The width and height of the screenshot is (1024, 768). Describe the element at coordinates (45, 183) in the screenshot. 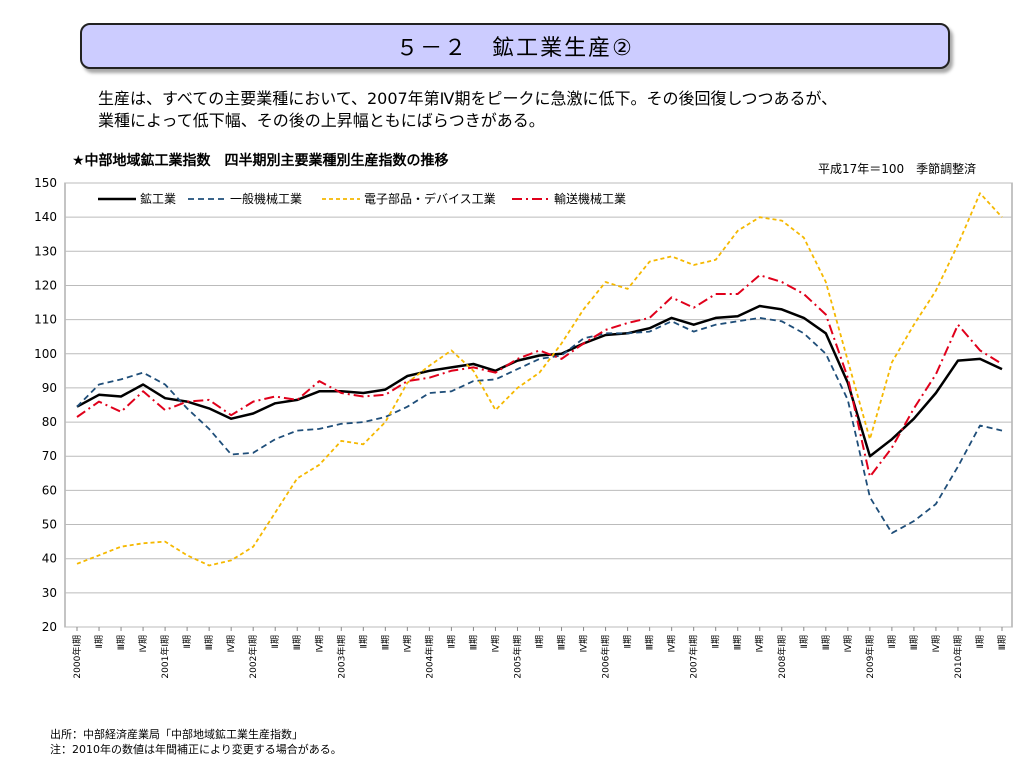

I see `y-tick-label: 150` at that location.